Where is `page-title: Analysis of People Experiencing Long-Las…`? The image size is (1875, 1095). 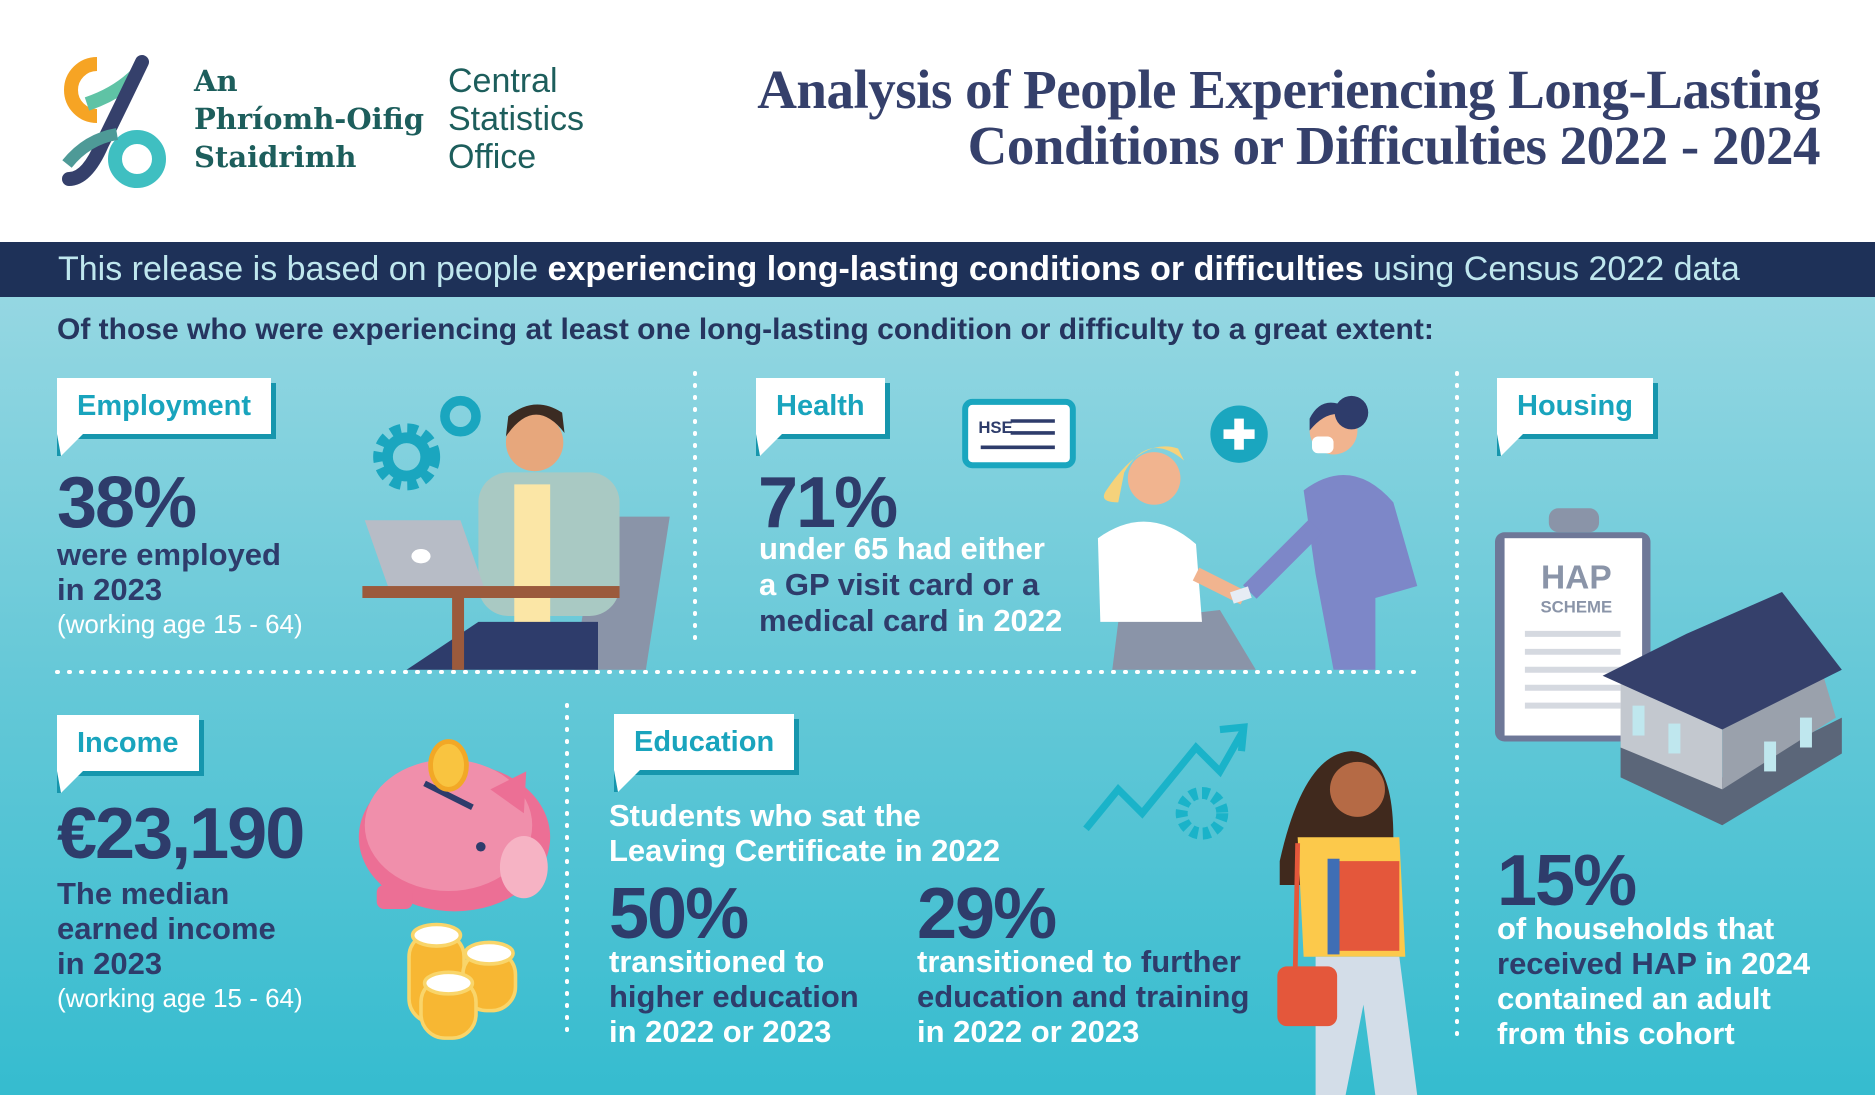 page-title: Analysis of People Experiencing Long-Las… is located at coordinates (1288, 117).